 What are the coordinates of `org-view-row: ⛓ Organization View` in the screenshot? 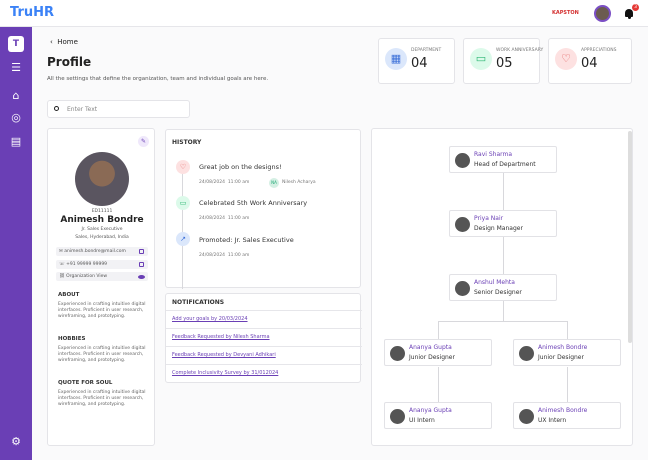 It's located at (102, 276).